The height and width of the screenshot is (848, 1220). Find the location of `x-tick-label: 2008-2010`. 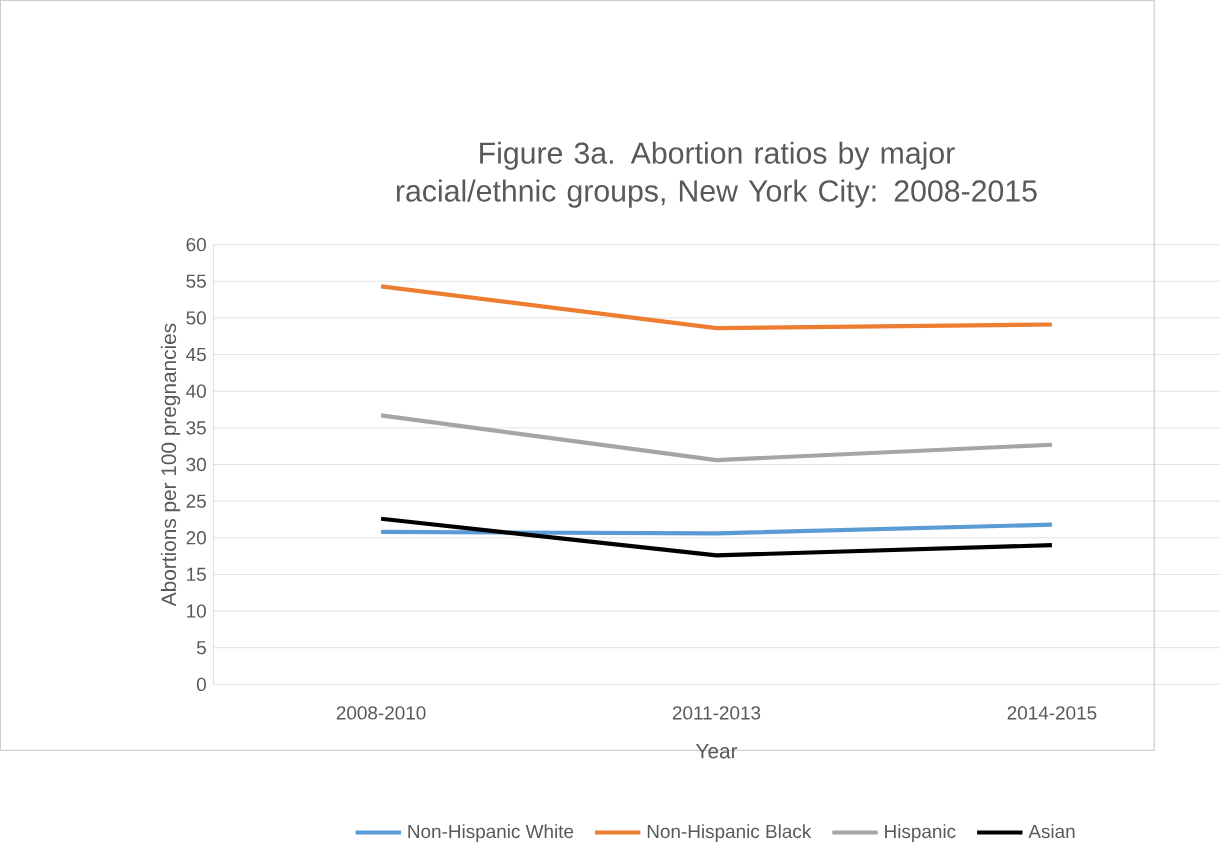

x-tick-label: 2008-2010 is located at coordinates (381, 713).